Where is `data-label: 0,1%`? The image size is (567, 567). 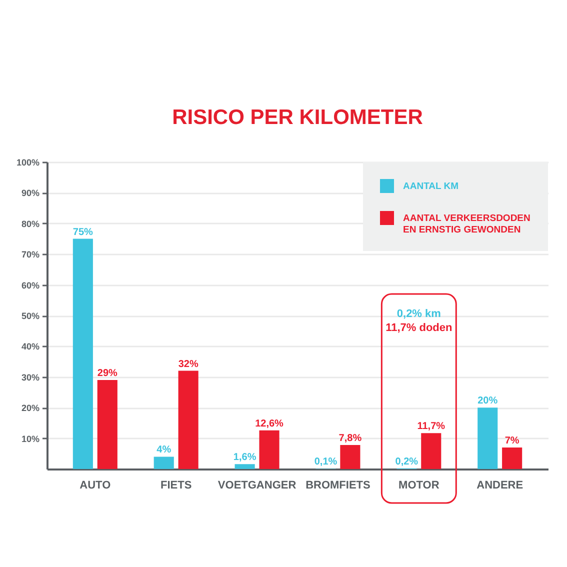 data-label: 0,1% is located at coordinates (326, 462).